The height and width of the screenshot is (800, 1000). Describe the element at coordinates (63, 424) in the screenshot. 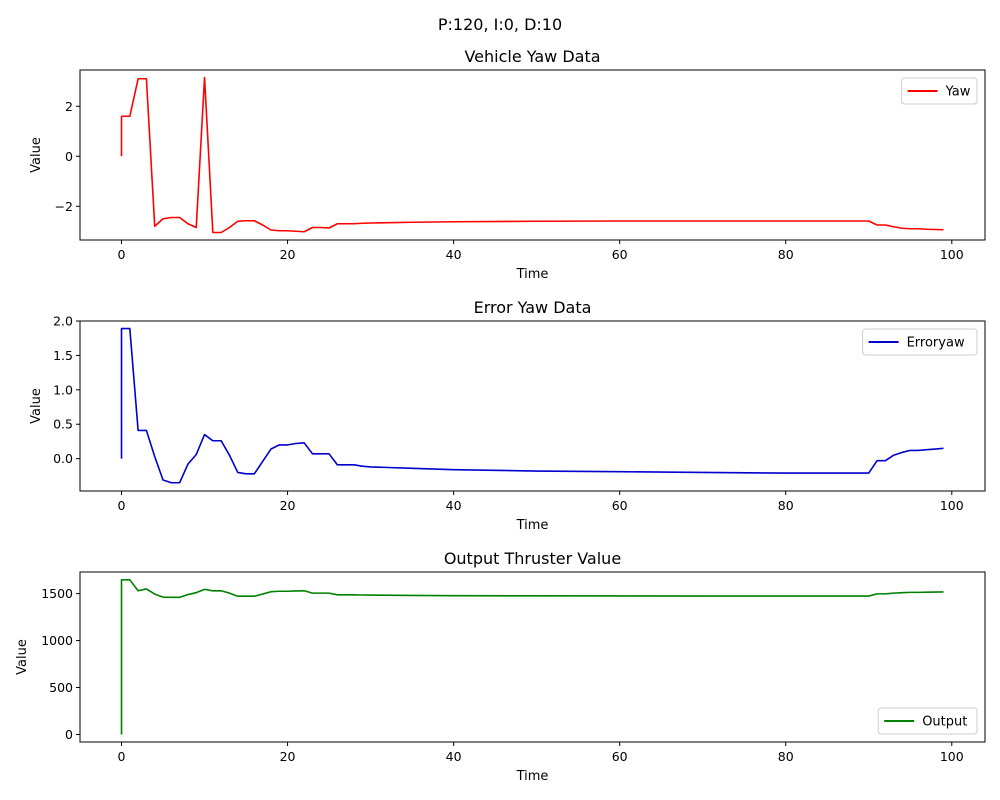

I see `y-tick-label: 0.5` at that location.